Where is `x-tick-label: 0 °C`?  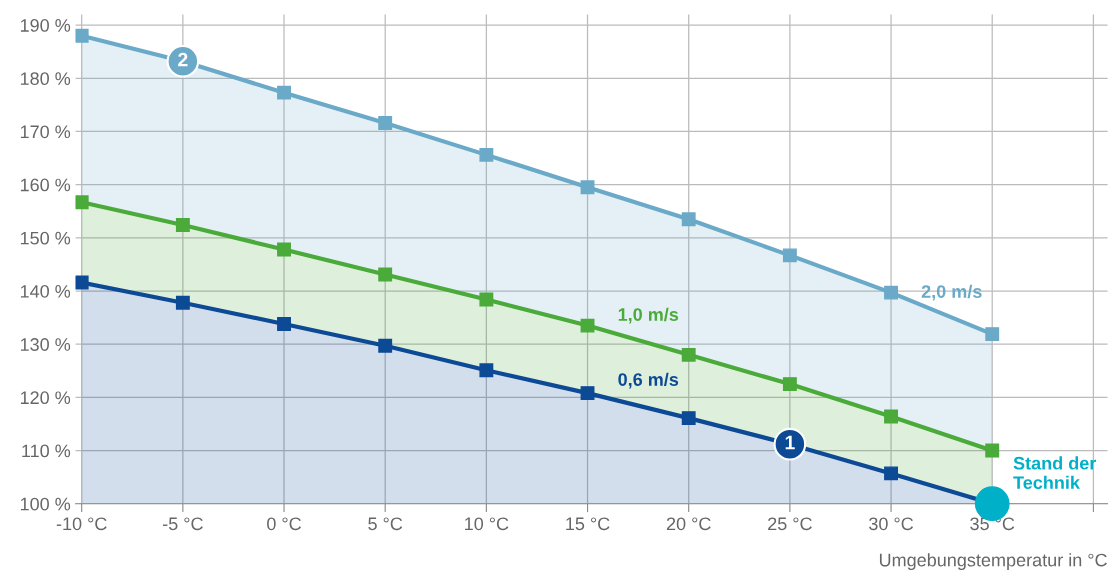 x-tick-label: 0 °C is located at coordinates (284, 524).